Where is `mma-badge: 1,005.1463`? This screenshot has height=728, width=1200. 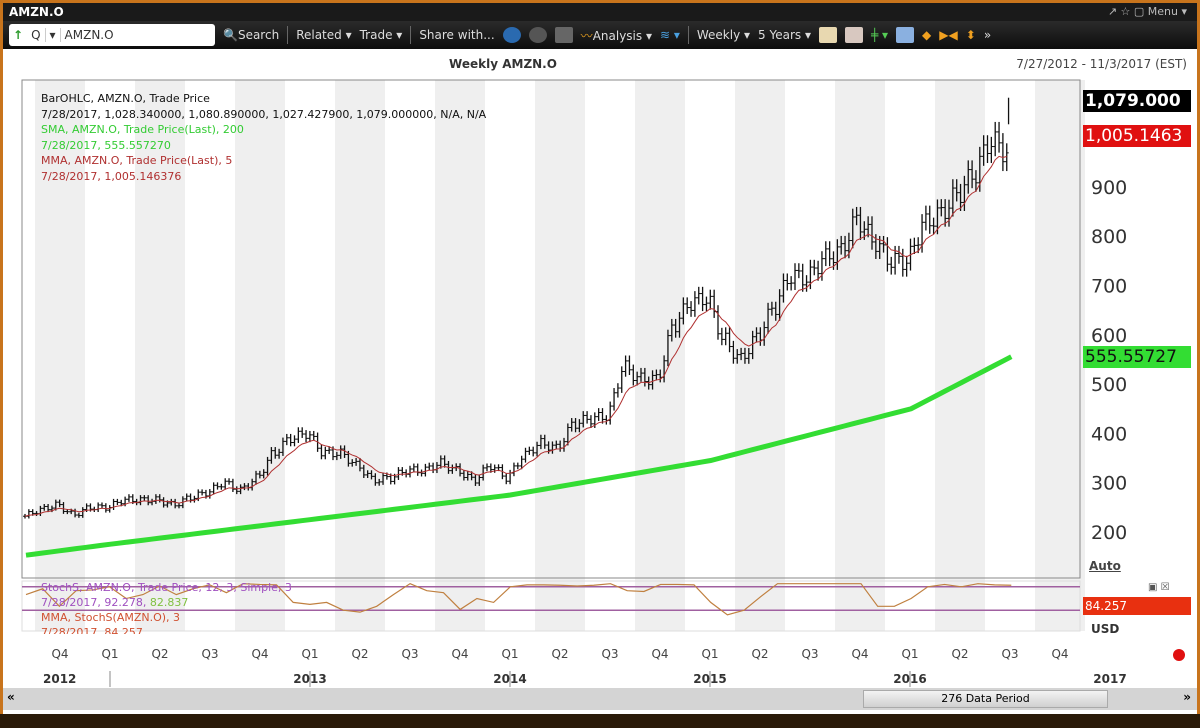 mma-badge: 1,005.1463 is located at coordinates (1137, 136).